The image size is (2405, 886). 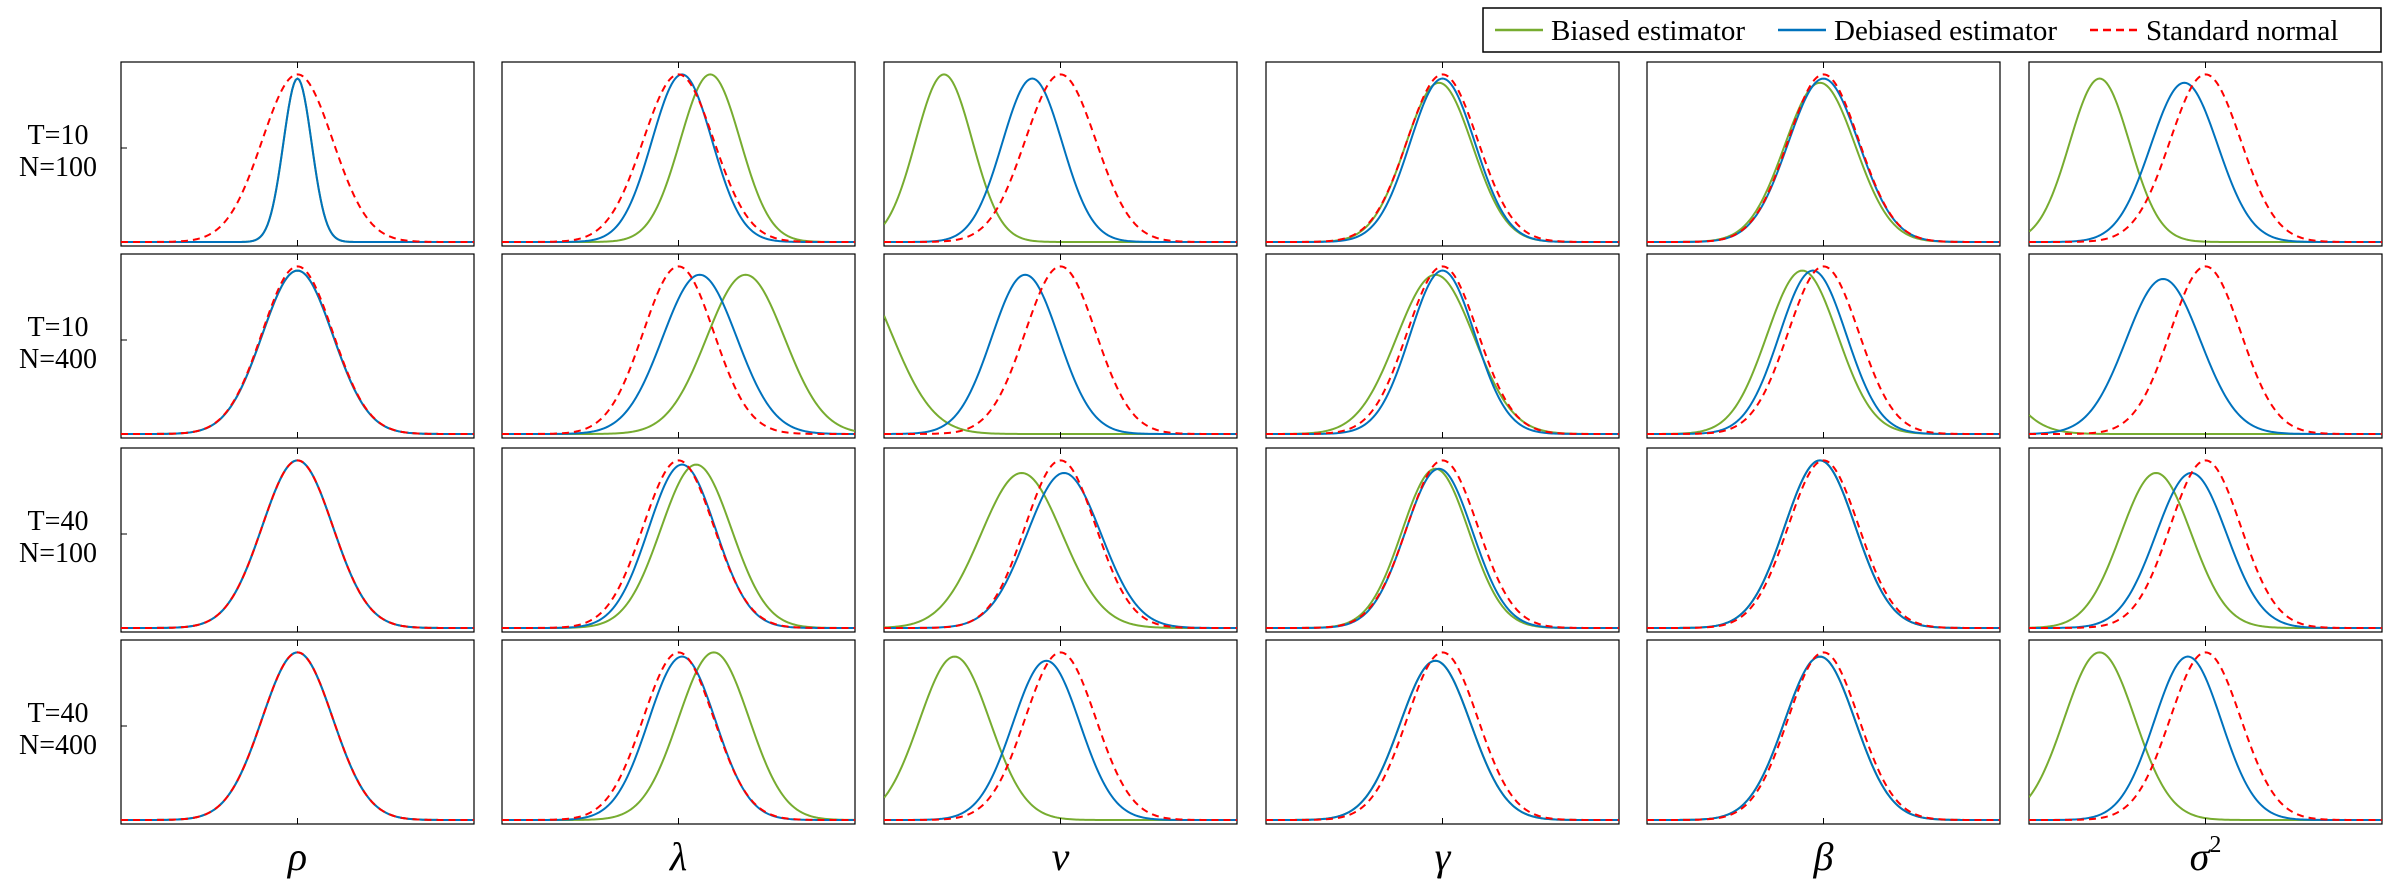 What do you see at coordinates (2215, 845) in the screenshot?
I see `column-label-superscript: 2` at bounding box center [2215, 845].